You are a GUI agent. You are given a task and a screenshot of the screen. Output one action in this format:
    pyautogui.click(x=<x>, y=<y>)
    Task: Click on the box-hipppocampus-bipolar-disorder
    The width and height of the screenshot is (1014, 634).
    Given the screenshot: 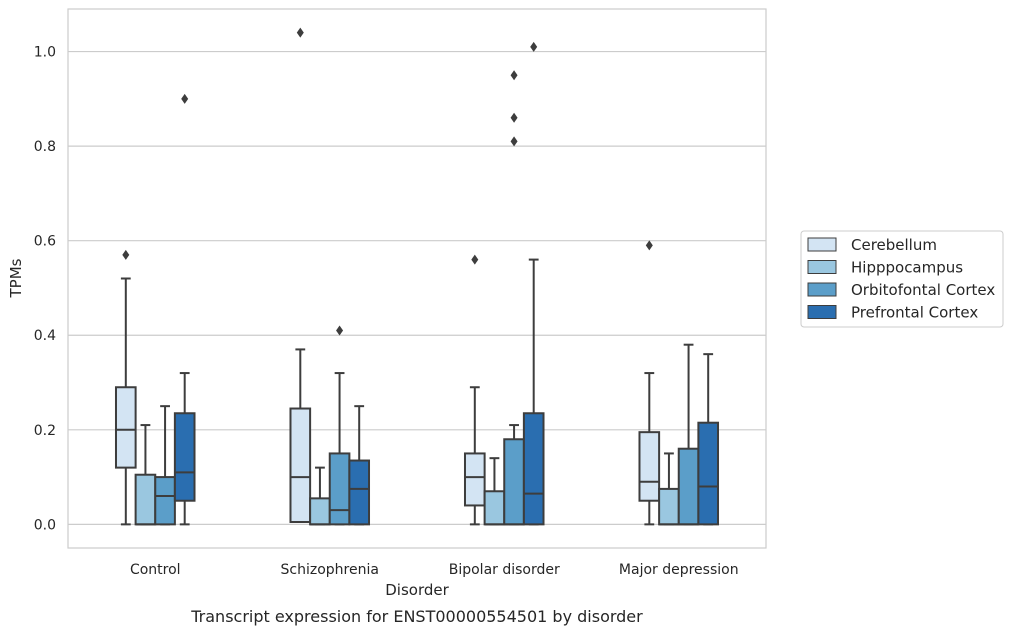 What is the action you would take?
    pyautogui.click(x=494, y=491)
    